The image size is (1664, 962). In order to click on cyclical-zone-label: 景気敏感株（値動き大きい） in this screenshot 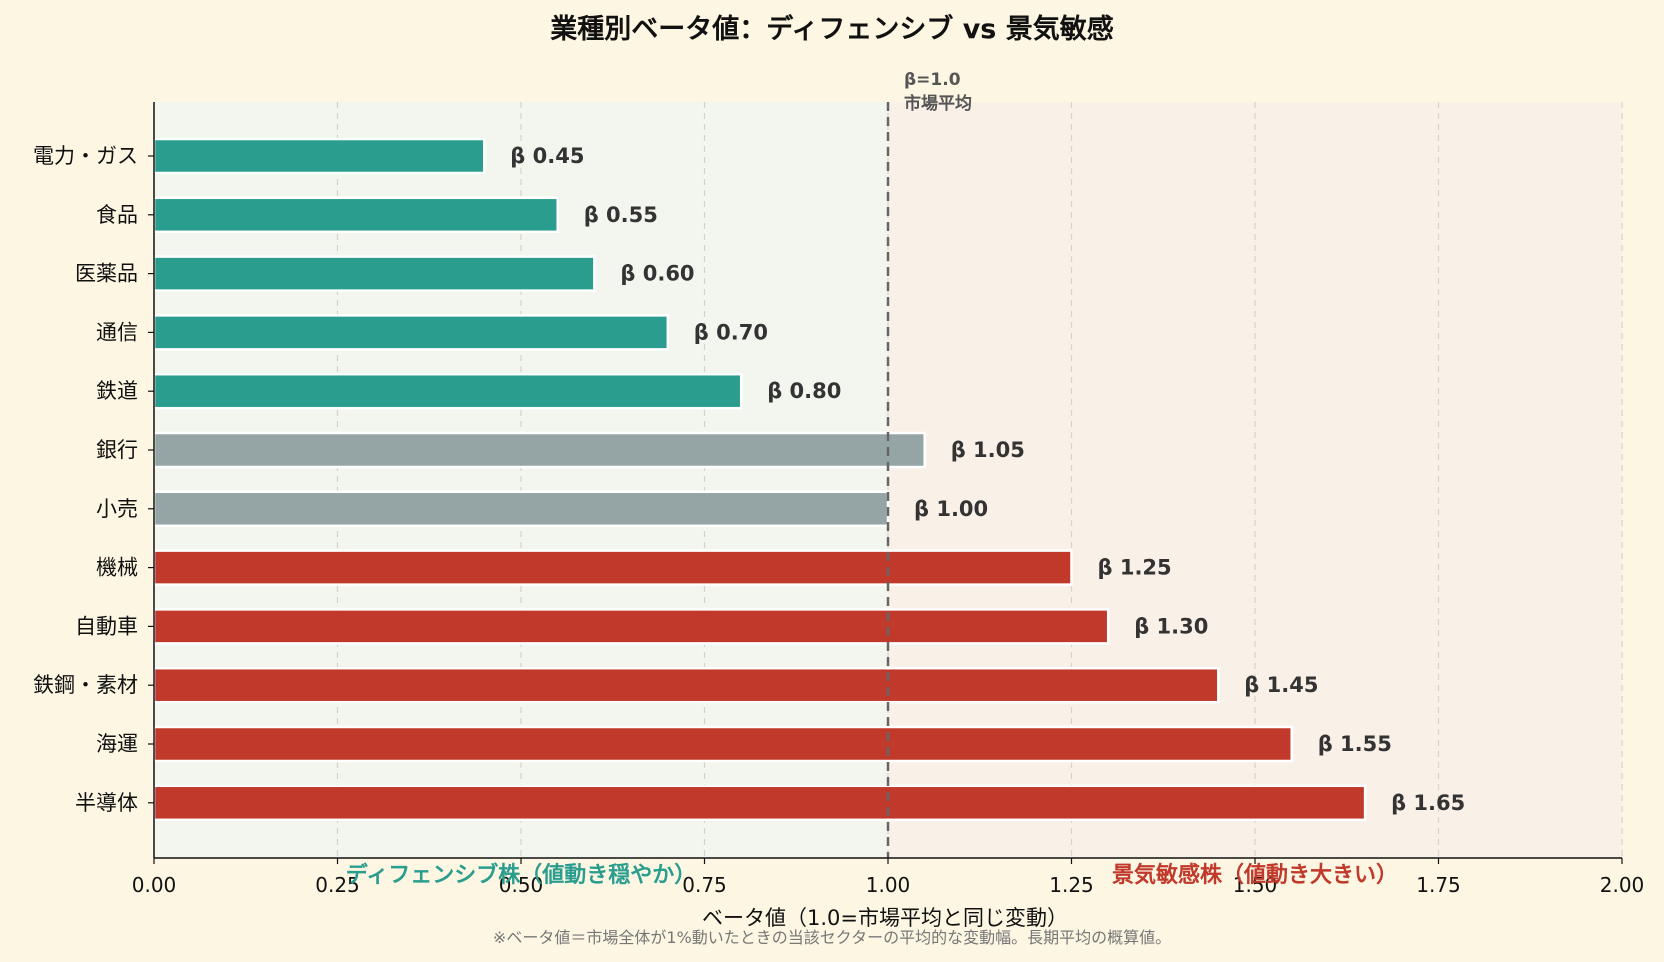, I will do `click(1255, 875)`.